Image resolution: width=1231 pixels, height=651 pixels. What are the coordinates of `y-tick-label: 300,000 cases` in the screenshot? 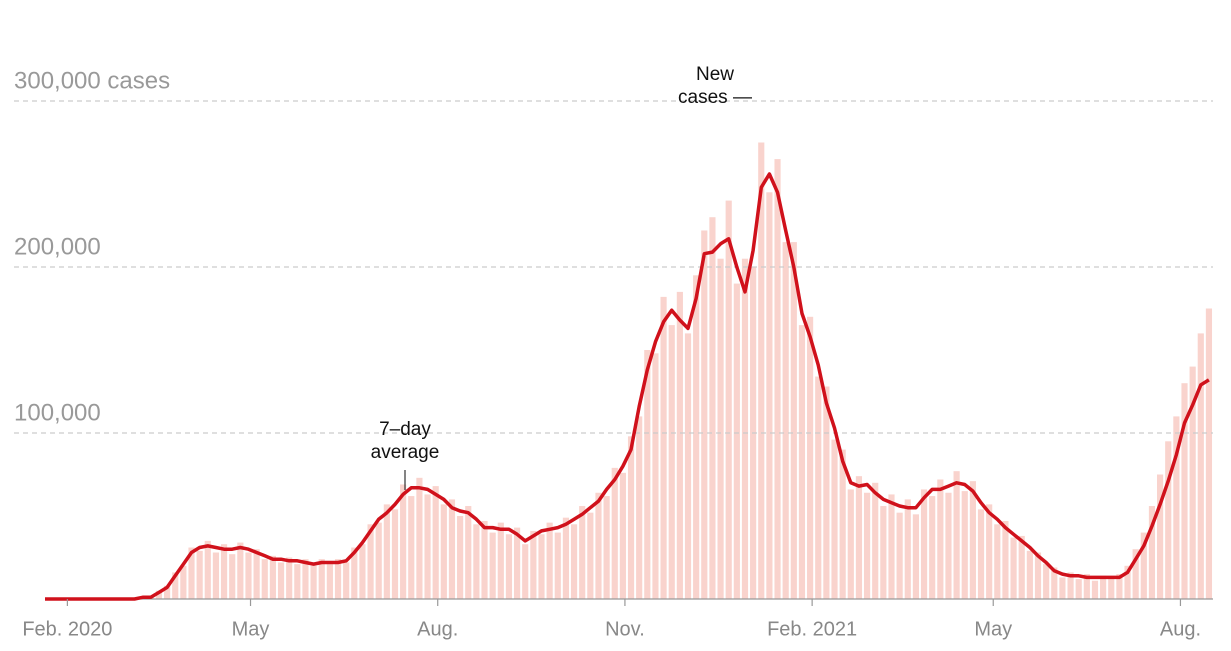 It's located at (92, 80).